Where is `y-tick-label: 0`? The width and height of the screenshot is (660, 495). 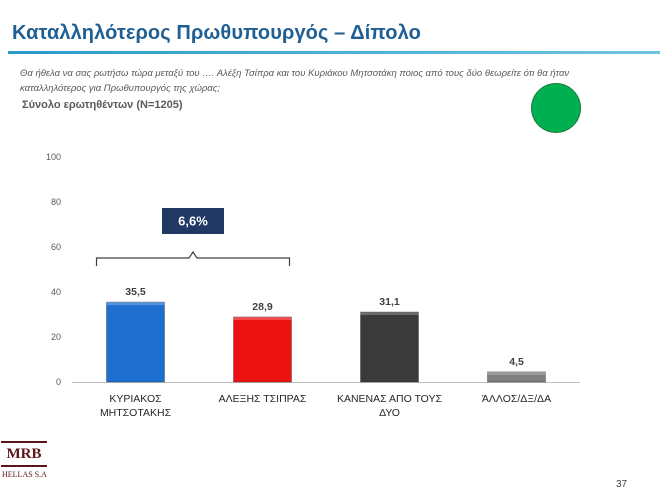
y-tick-label: 0 is located at coordinates (58, 382).